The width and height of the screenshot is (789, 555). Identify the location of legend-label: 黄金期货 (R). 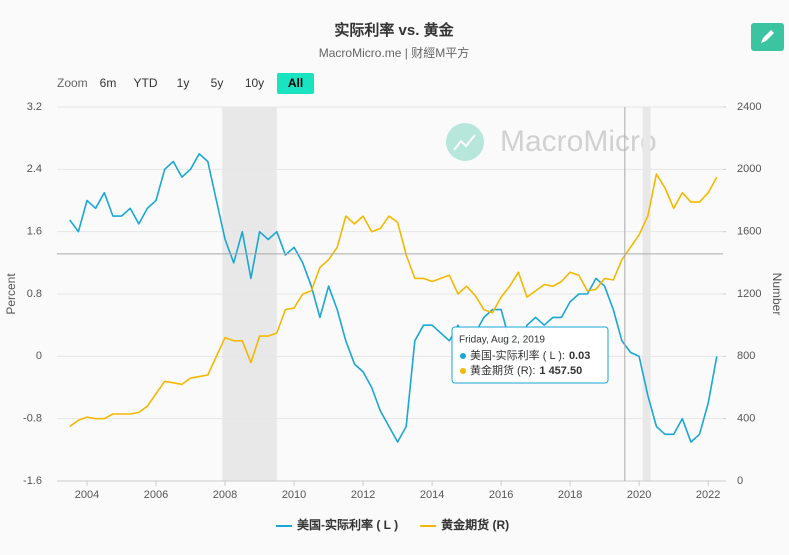
(475, 524).